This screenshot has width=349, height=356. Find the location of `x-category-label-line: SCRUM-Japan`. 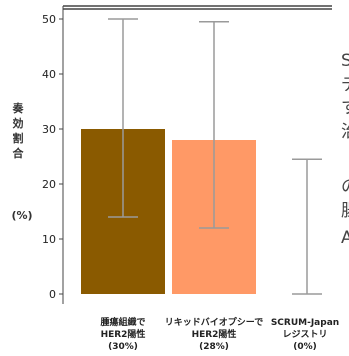

x-category-label-line: SCRUM-Japan is located at coordinates (305, 323).